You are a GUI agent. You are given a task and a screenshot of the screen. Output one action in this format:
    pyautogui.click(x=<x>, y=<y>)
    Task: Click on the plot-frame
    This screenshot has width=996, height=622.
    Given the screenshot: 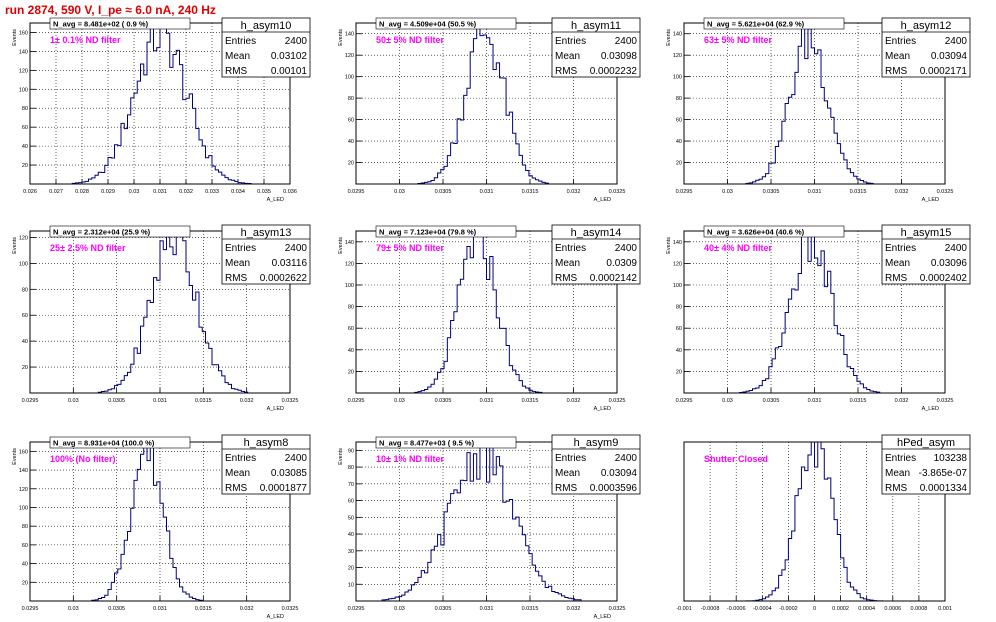 What is the action you would take?
    pyautogui.click(x=814, y=521)
    